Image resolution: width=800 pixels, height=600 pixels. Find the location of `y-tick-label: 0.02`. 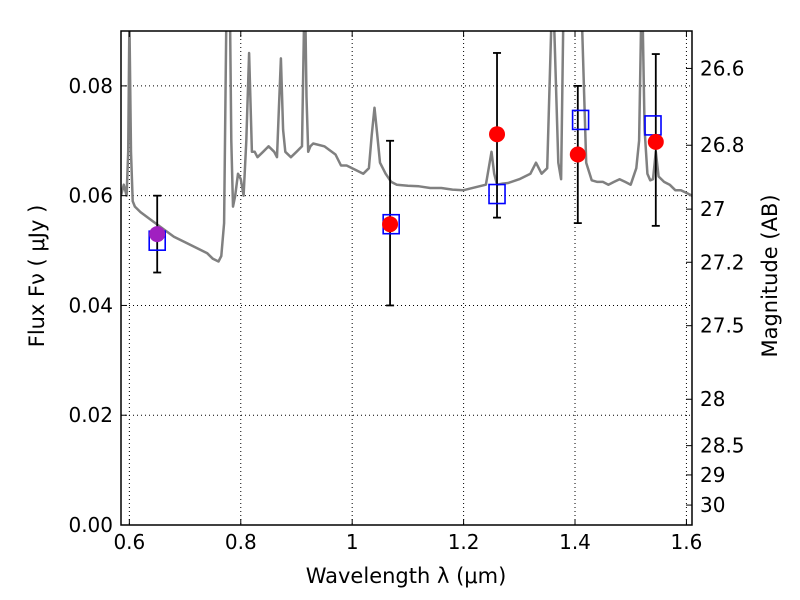

y-tick-label: 0.02 is located at coordinates (90, 415).